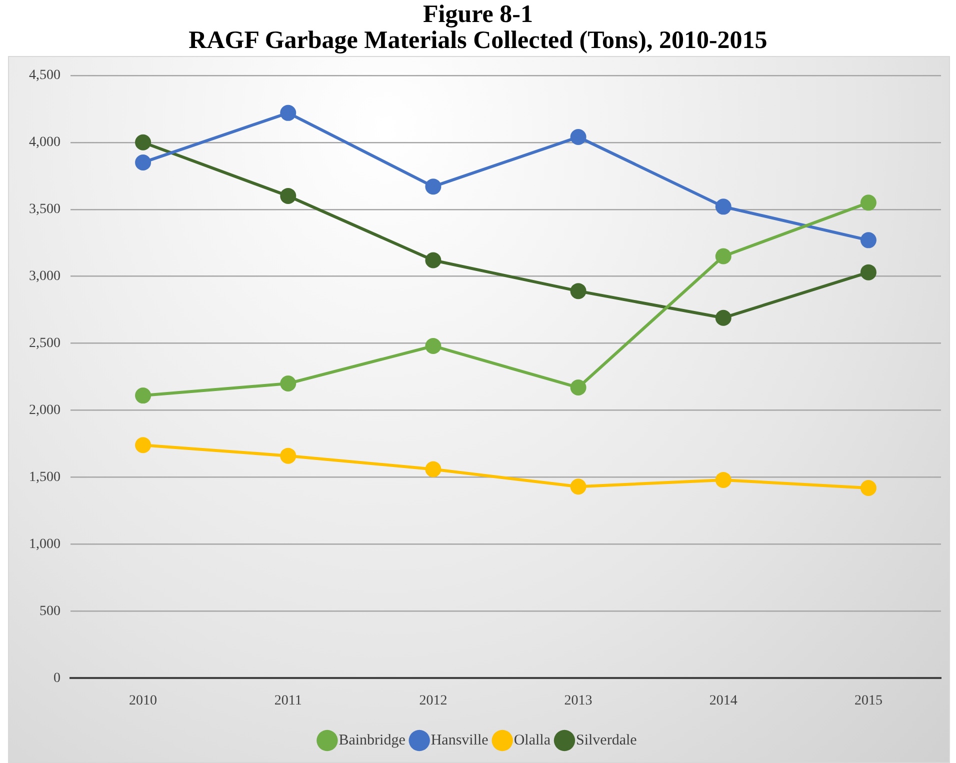  What do you see at coordinates (478, 40) in the screenshot?
I see `chart-subtitle: RAGF Garbage Materials Collected (Tons), 2010-2015` at bounding box center [478, 40].